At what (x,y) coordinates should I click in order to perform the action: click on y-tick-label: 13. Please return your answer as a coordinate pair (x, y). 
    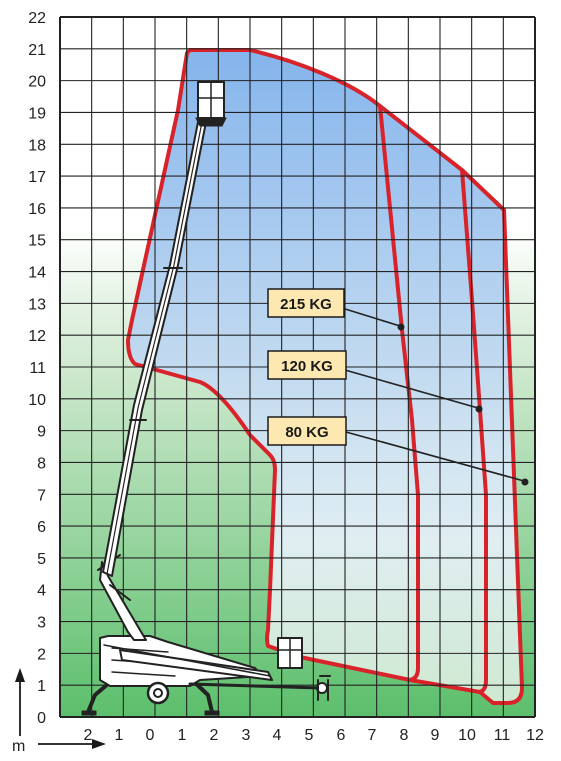
    Looking at the image, I should click on (37, 304).